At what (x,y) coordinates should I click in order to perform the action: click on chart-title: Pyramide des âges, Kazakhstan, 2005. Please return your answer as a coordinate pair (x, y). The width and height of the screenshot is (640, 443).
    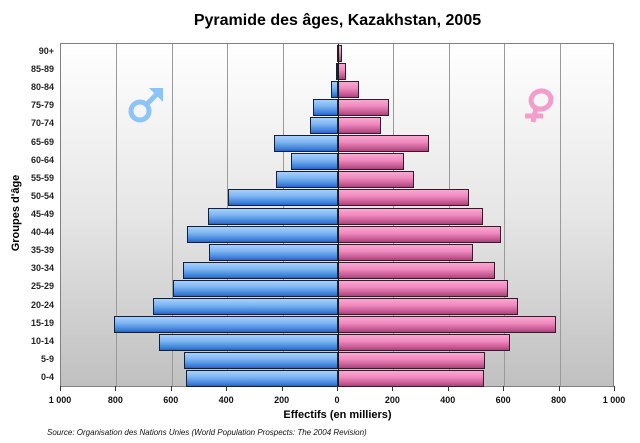
    Looking at the image, I should click on (337, 20).